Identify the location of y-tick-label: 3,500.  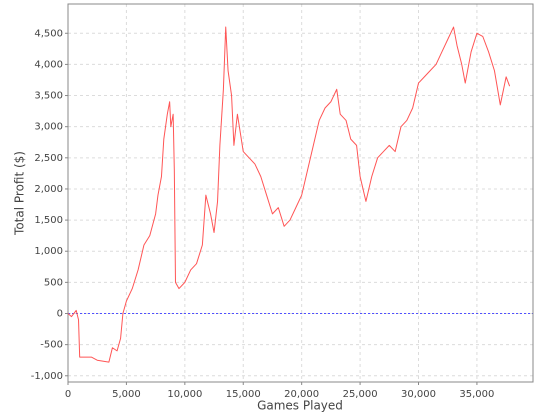
(48, 96).